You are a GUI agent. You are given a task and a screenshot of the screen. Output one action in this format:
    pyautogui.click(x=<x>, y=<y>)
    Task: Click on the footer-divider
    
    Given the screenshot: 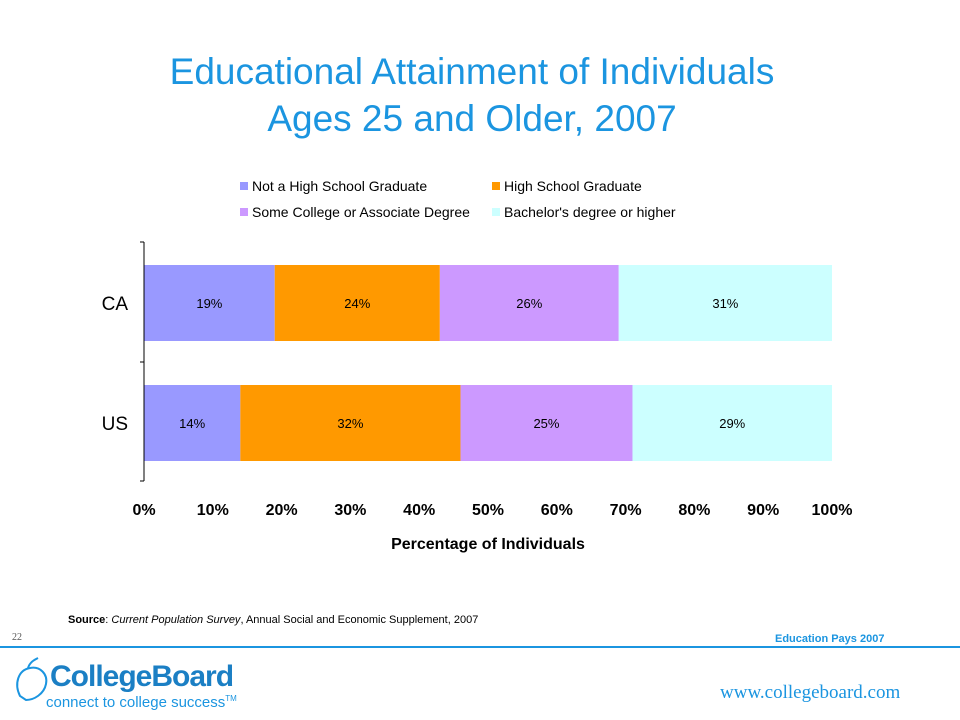 What is the action you would take?
    pyautogui.click(x=480, y=647)
    